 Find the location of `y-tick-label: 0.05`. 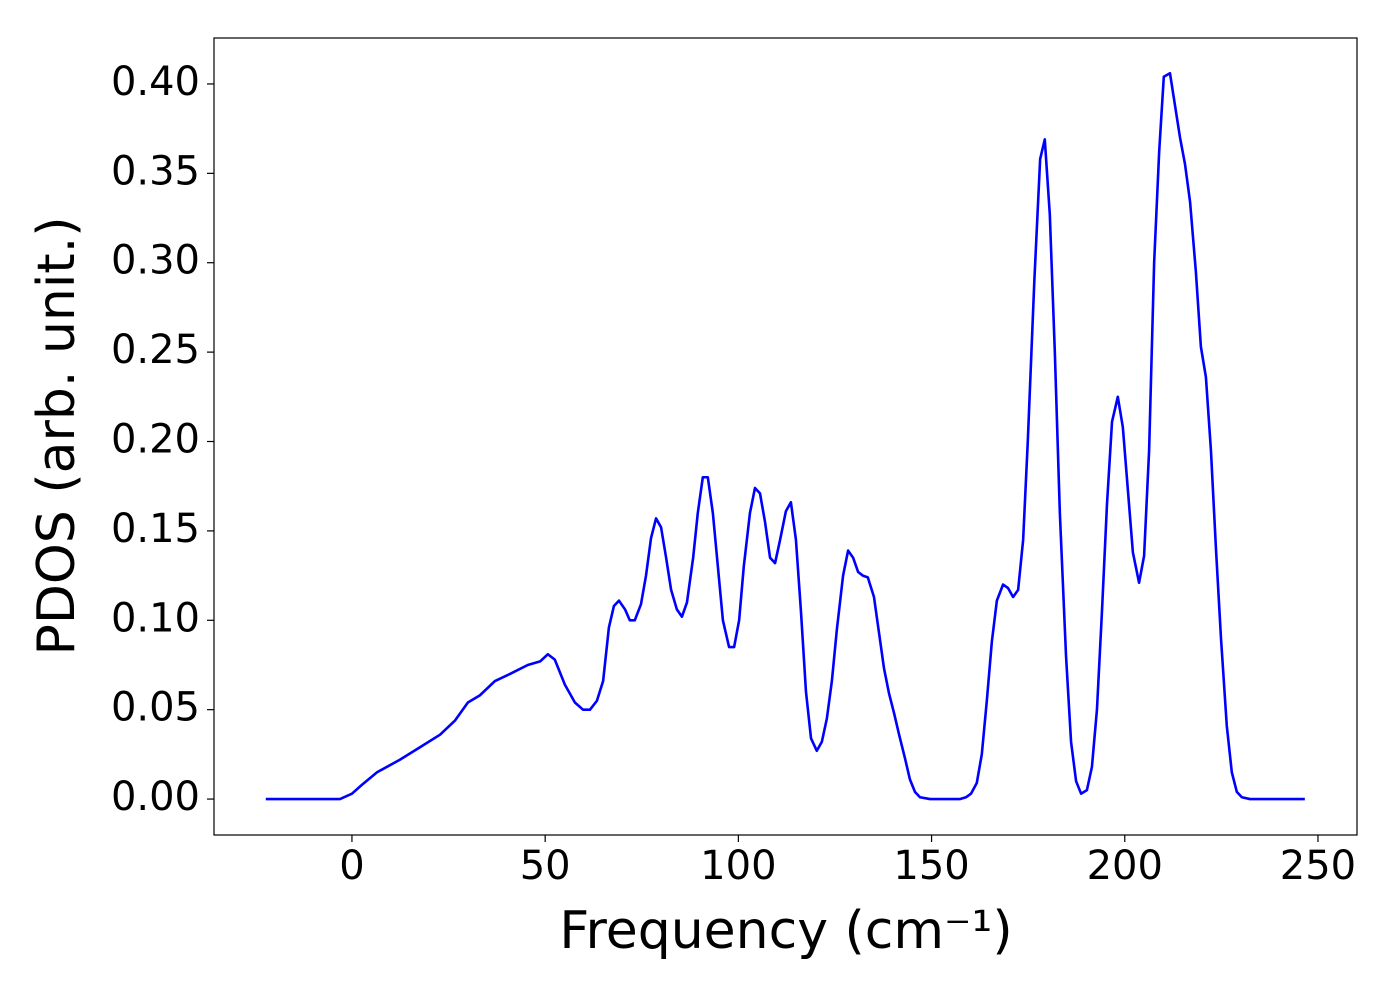

y-tick-label: 0.05 is located at coordinates (155, 708).